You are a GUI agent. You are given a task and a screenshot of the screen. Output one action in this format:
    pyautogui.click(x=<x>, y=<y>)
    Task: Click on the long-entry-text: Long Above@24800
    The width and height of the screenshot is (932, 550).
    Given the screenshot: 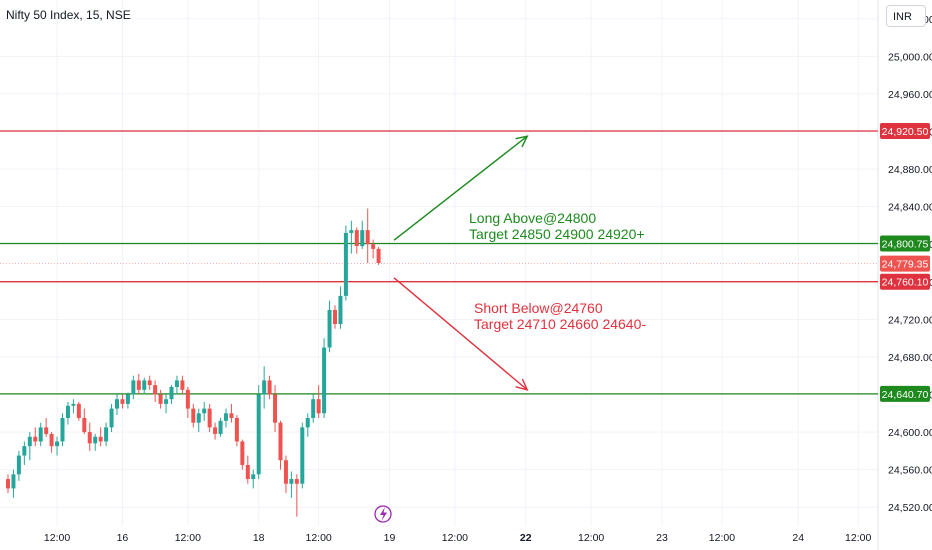 What is the action you would take?
    pyautogui.click(x=533, y=218)
    